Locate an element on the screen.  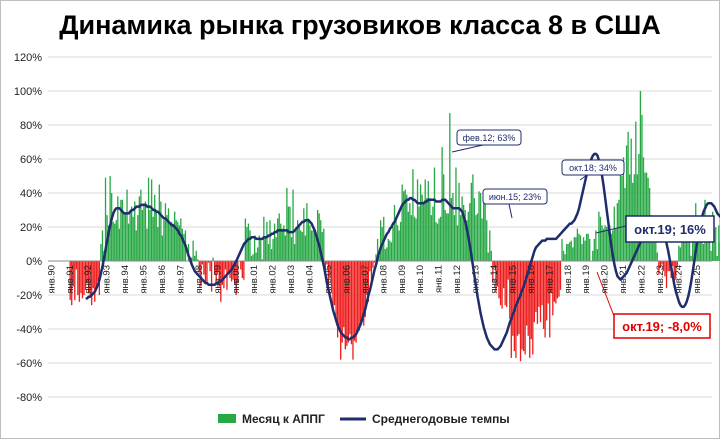
y-tick-label: 100% is located at coordinates (28, 92).